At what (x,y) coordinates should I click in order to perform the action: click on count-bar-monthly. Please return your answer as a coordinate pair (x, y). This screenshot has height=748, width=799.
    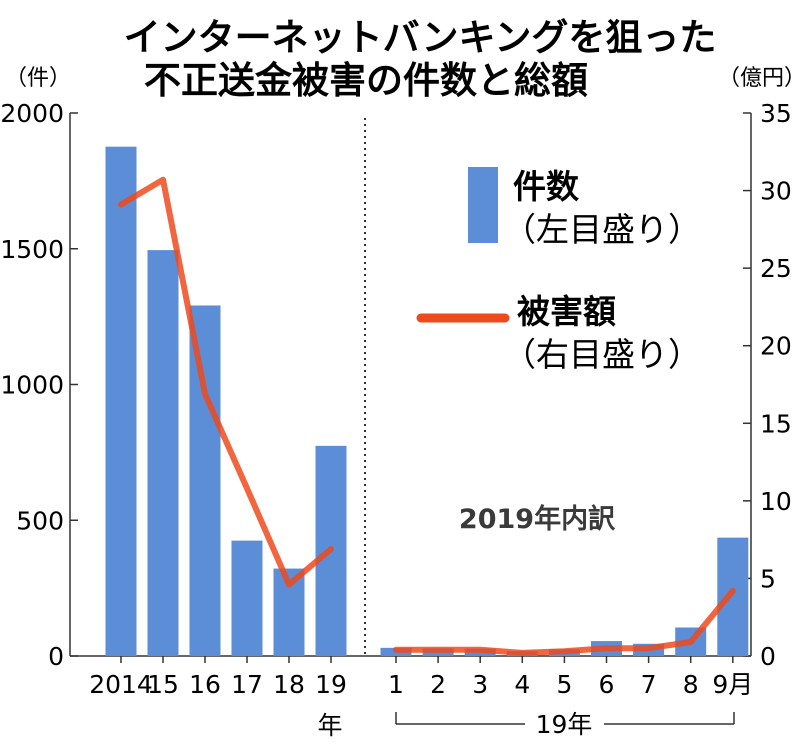
    Looking at the image, I should click on (733, 596).